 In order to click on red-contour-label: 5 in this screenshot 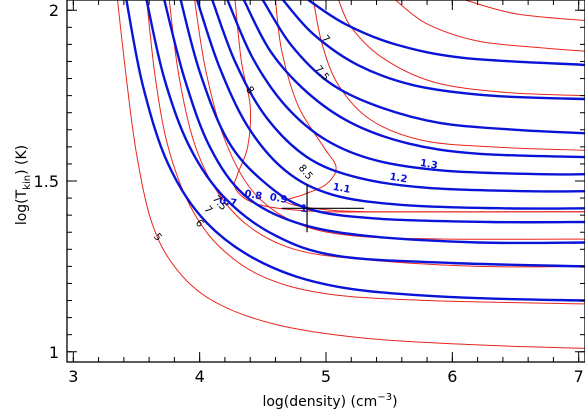, I will do `click(157, 237)`.